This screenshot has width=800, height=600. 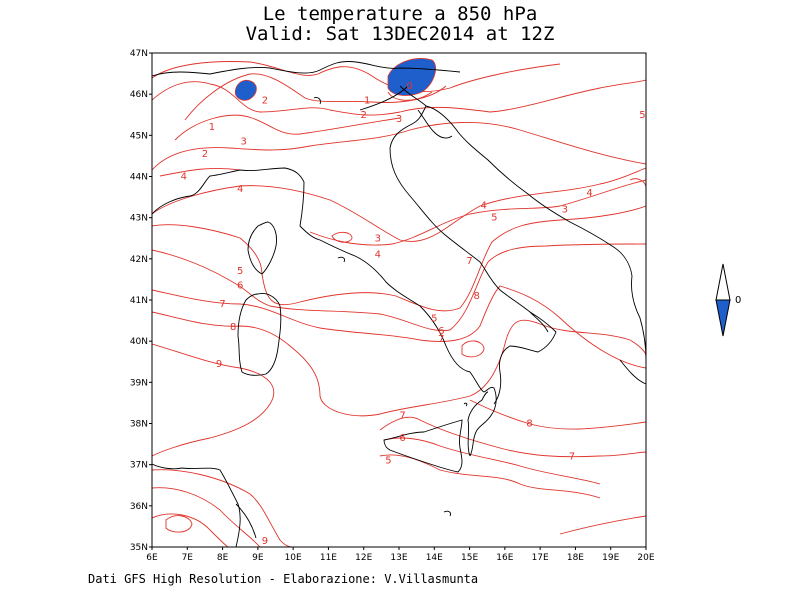 What do you see at coordinates (540, 558) in the screenshot?
I see `x-tick-label: 17E` at bounding box center [540, 558].